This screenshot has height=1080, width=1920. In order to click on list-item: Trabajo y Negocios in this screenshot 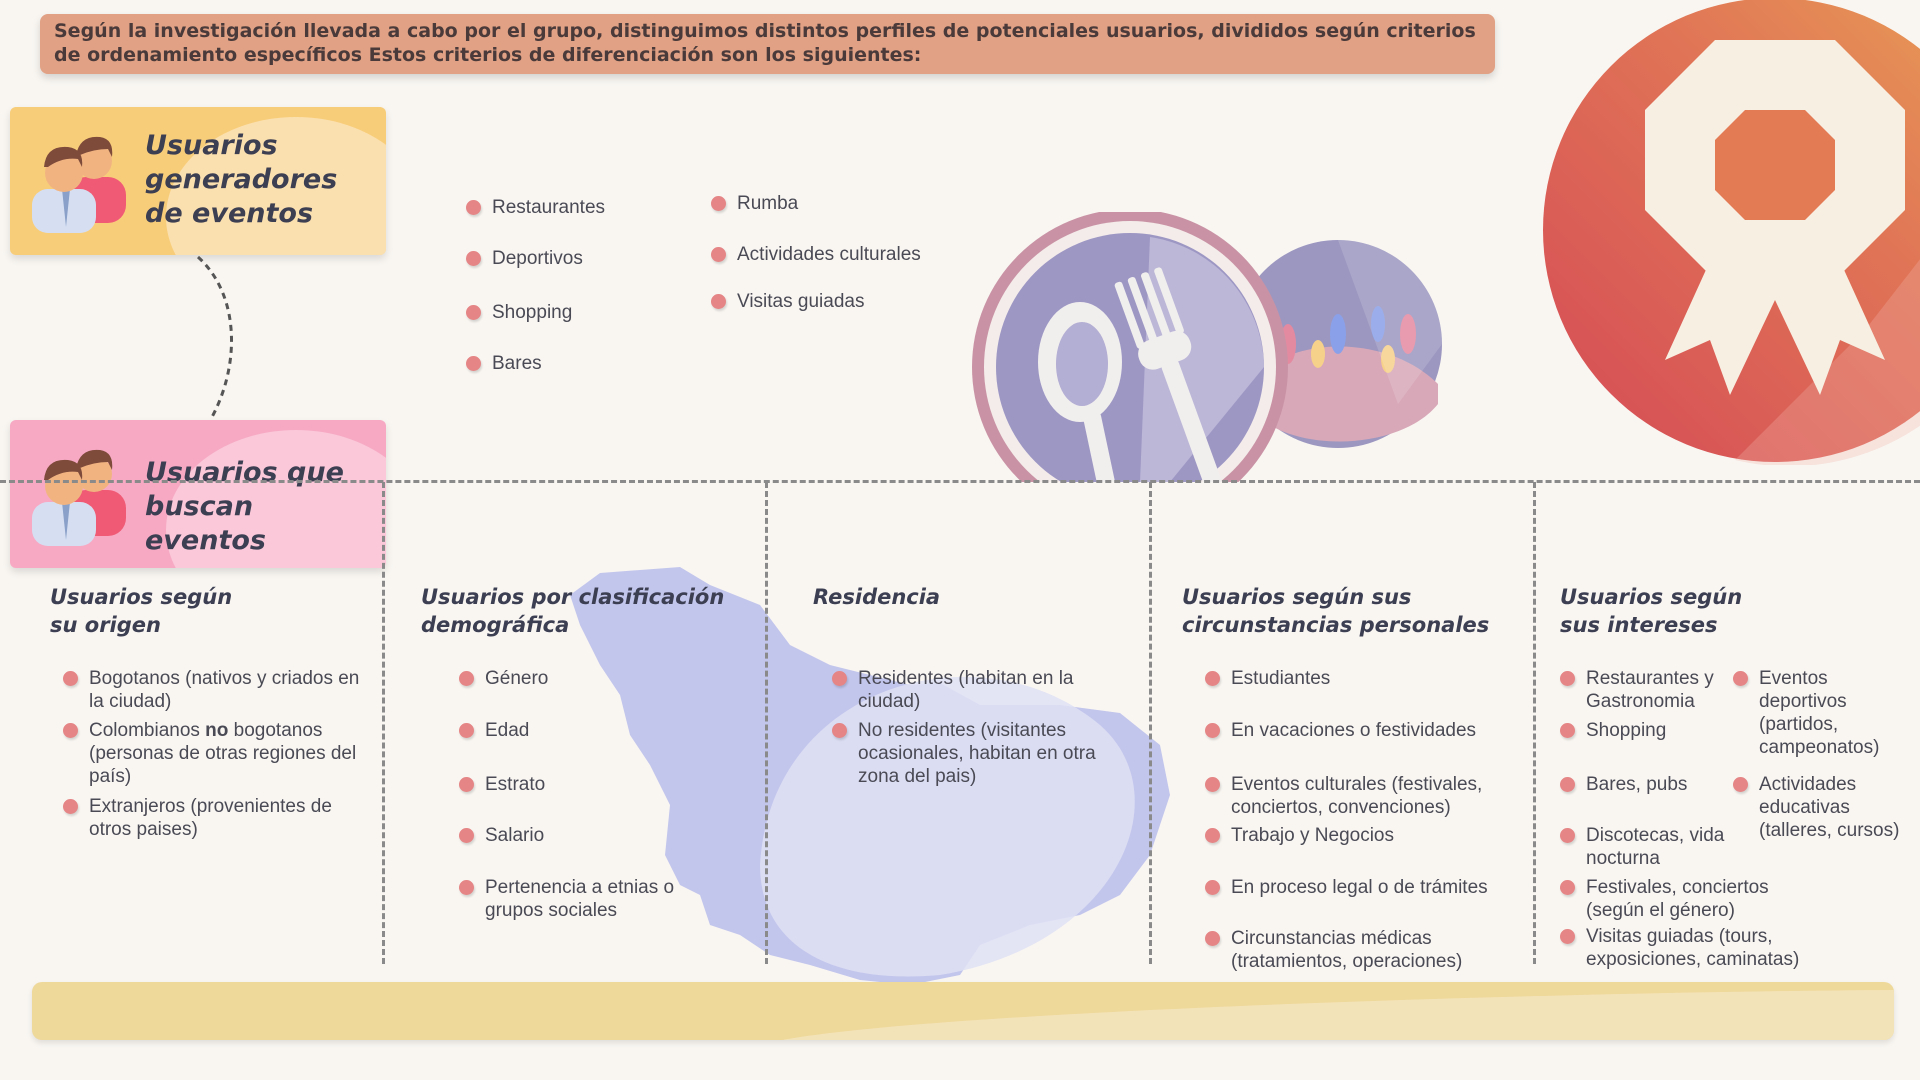, I will do `click(1299, 835)`.